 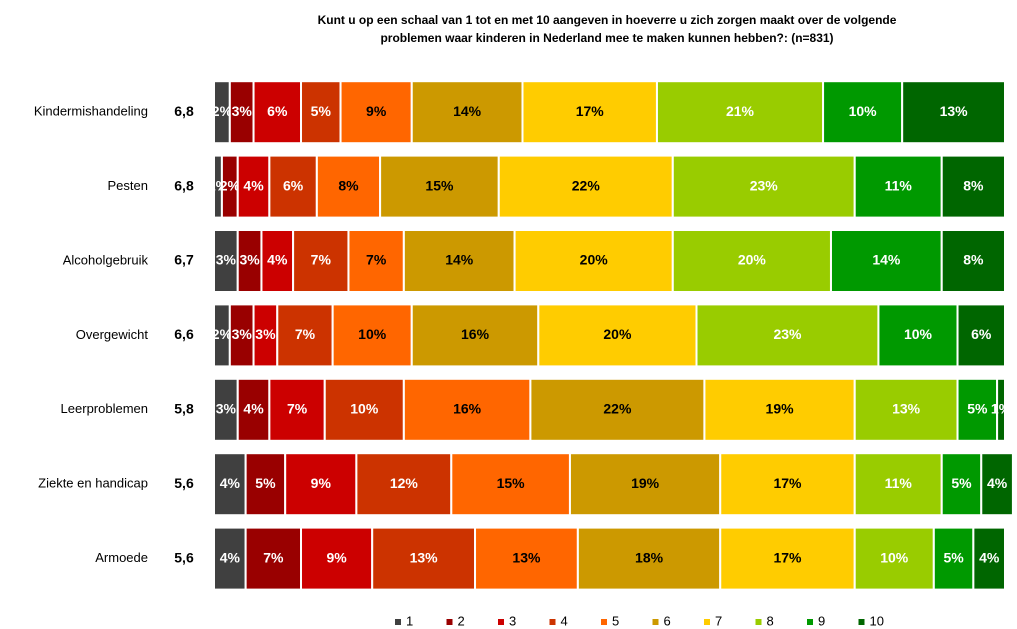 I want to click on value-label: 8%, so click(x=973, y=260).